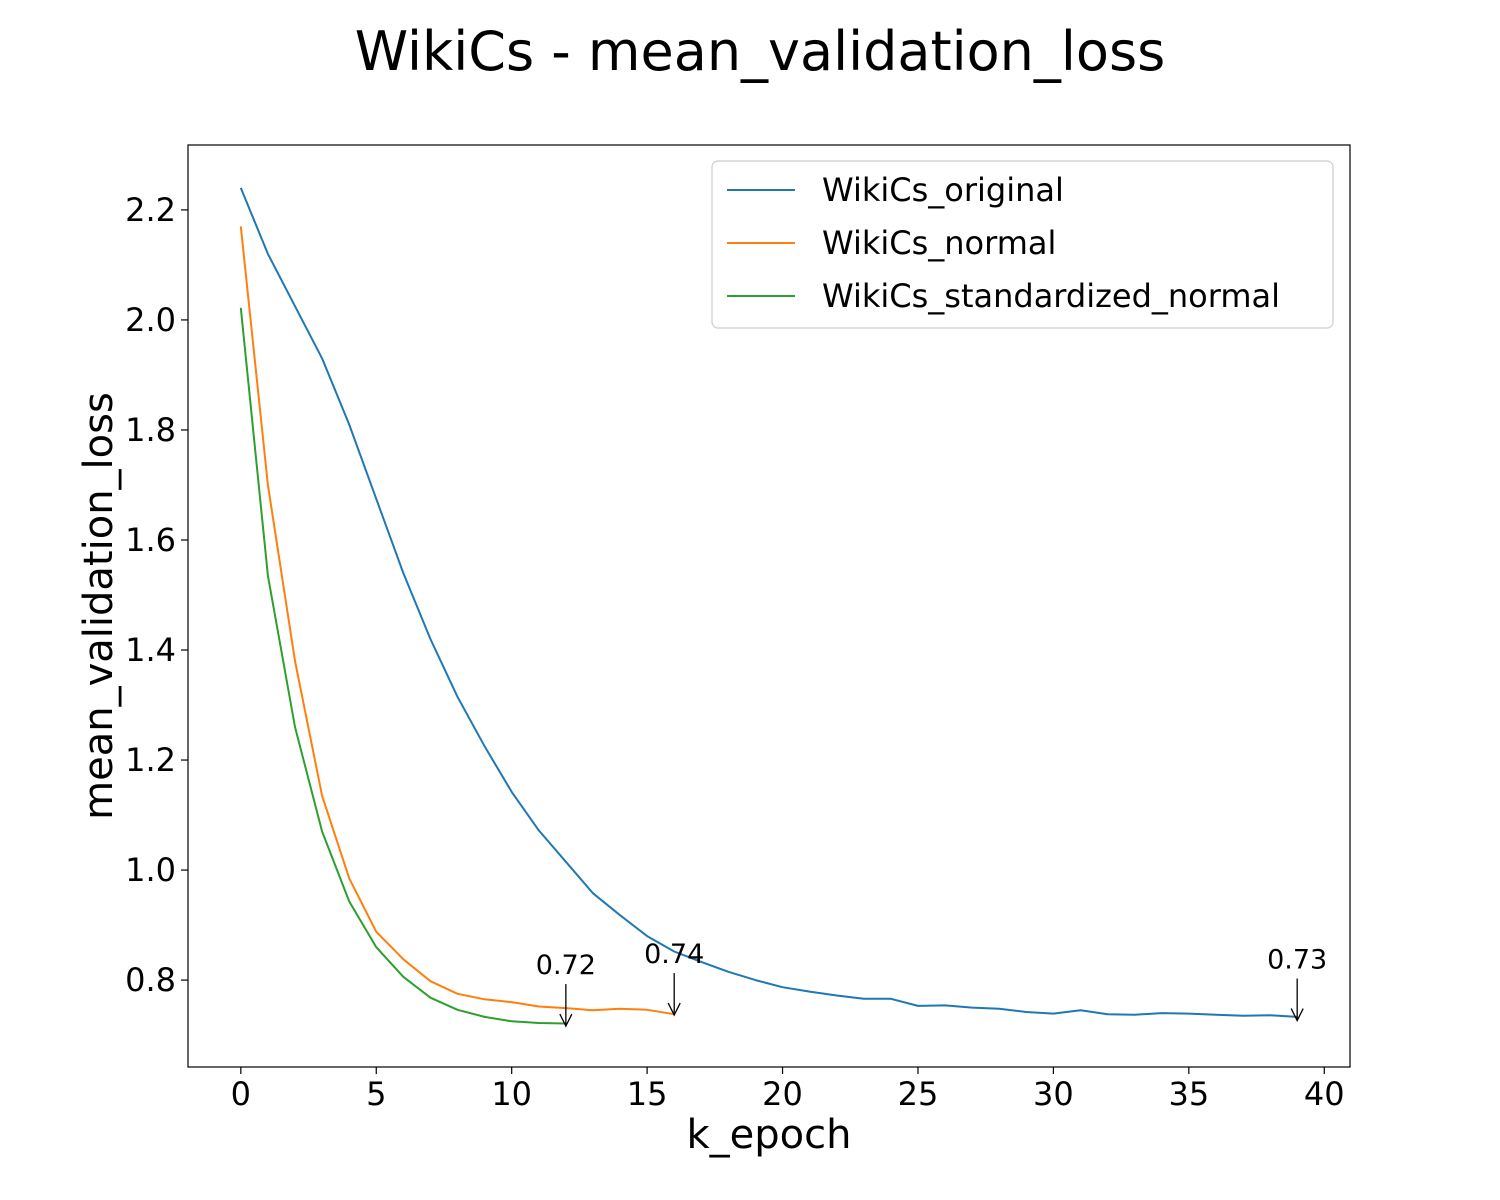 This screenshot has width=1500, height=1200. What do you see at coordinates (647, 1094) in the screenshot?
I see `x-tick-label: 15` at bounding box center [647, 1094].